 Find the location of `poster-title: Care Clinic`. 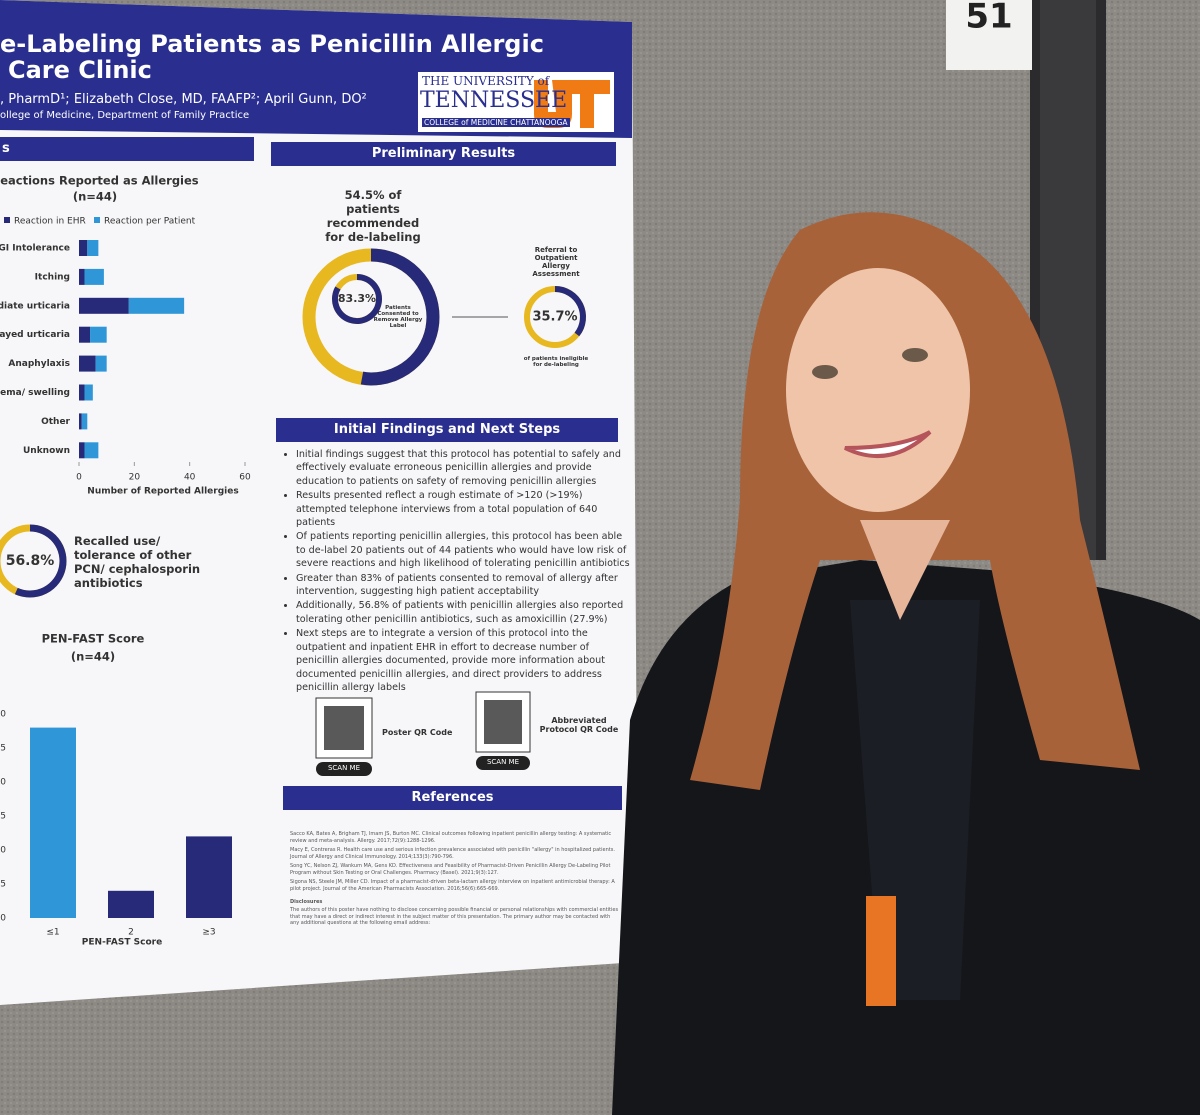

poster-title: Care Clinic is located at coordinates (80, 70).